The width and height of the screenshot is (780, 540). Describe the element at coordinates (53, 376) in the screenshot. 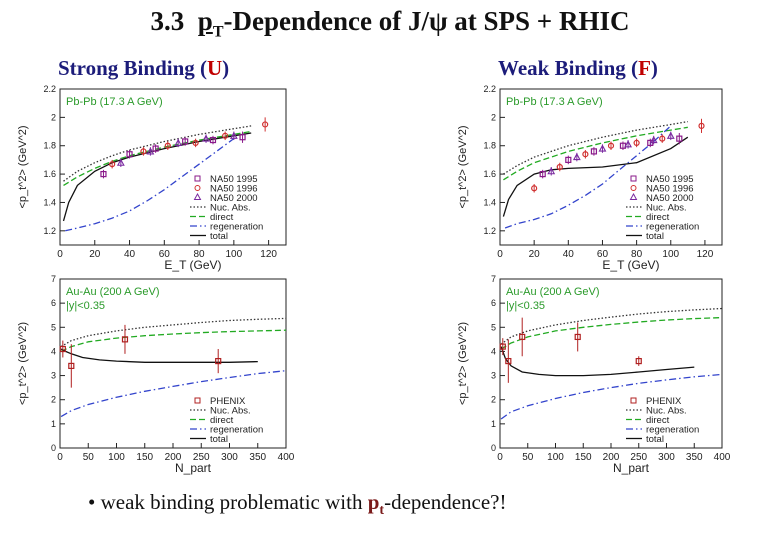

I see `y-tick-label: 3` at that location.